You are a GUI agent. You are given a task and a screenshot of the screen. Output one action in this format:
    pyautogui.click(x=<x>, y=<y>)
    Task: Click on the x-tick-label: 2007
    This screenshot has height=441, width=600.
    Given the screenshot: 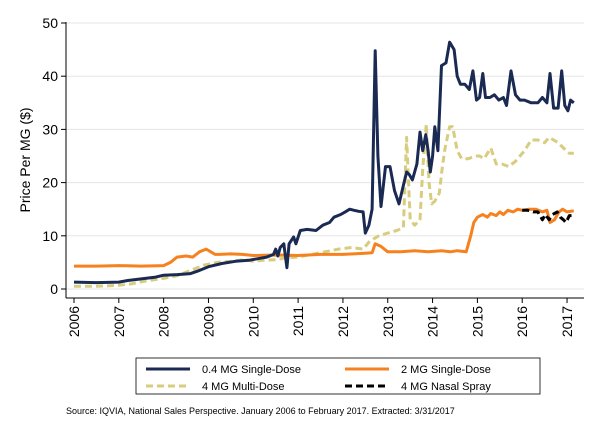 What is the action you would take?
    pyautogui.click(x=119, y=321)
    